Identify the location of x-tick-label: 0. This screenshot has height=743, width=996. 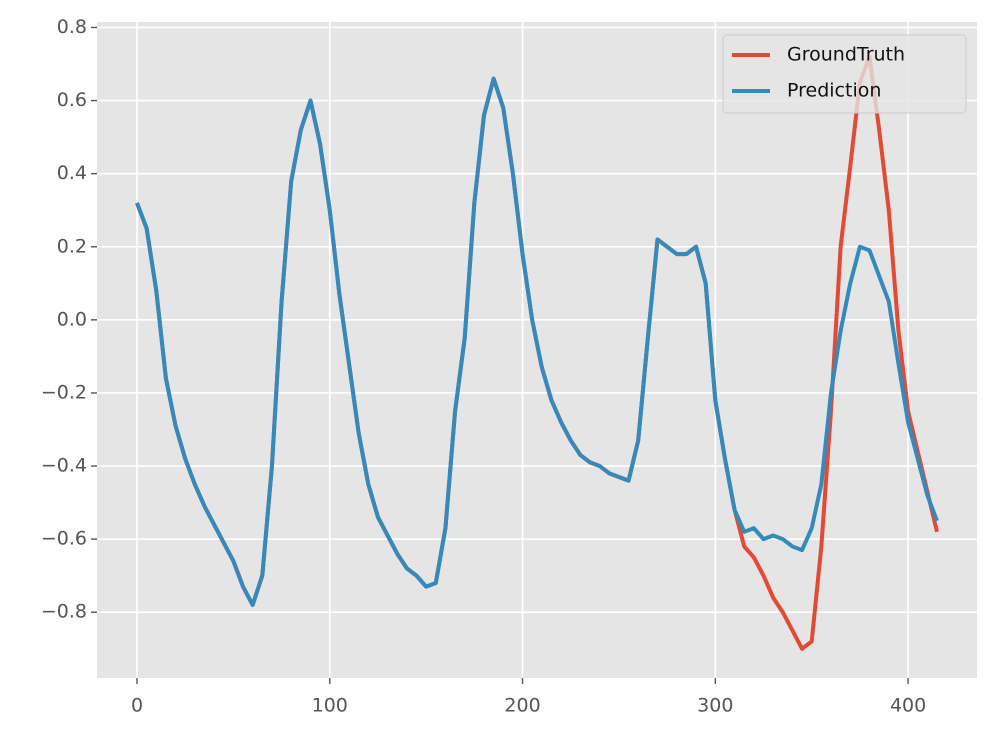
(137, 706).